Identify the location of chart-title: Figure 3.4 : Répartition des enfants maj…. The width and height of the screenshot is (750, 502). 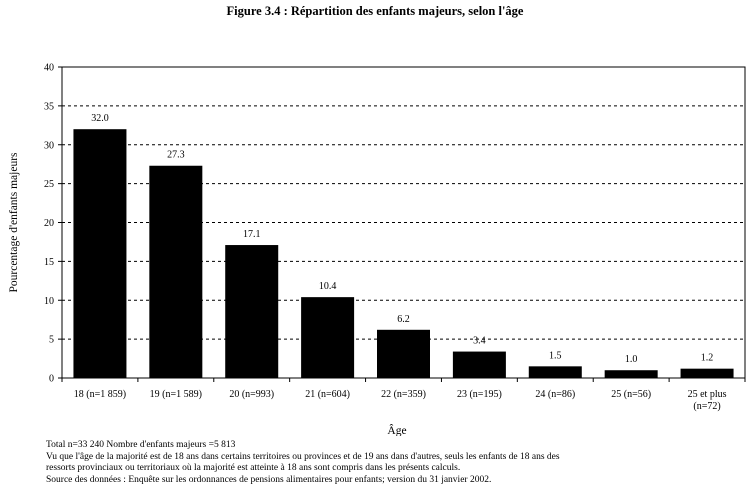
(375, 11).